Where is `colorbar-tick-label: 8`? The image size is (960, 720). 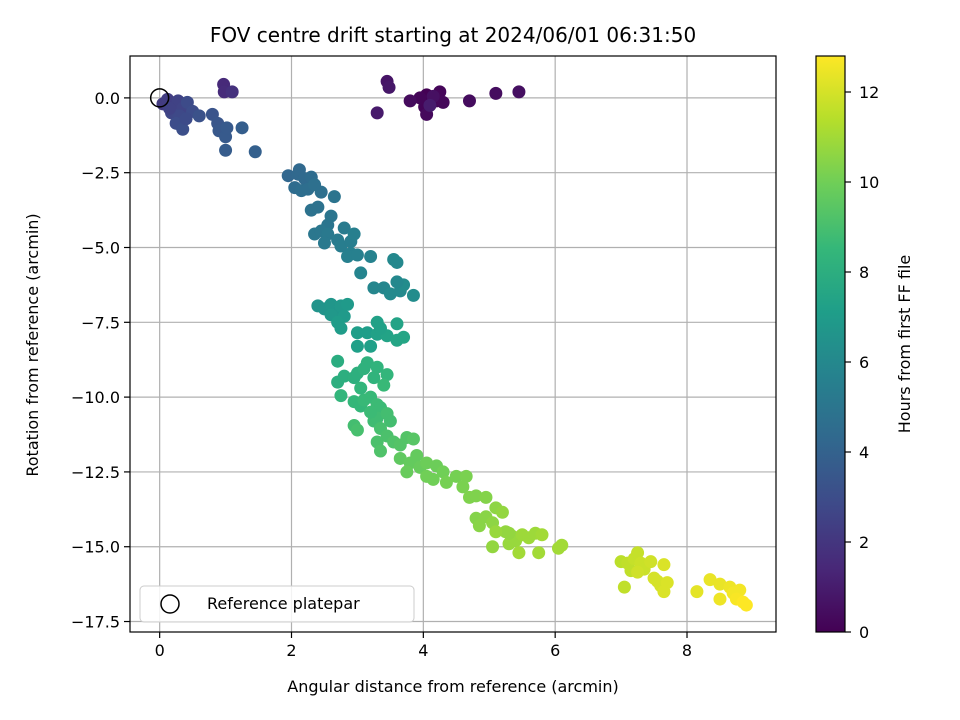 colorbar-tick-label: 8 is located at coordinates (864, 272).